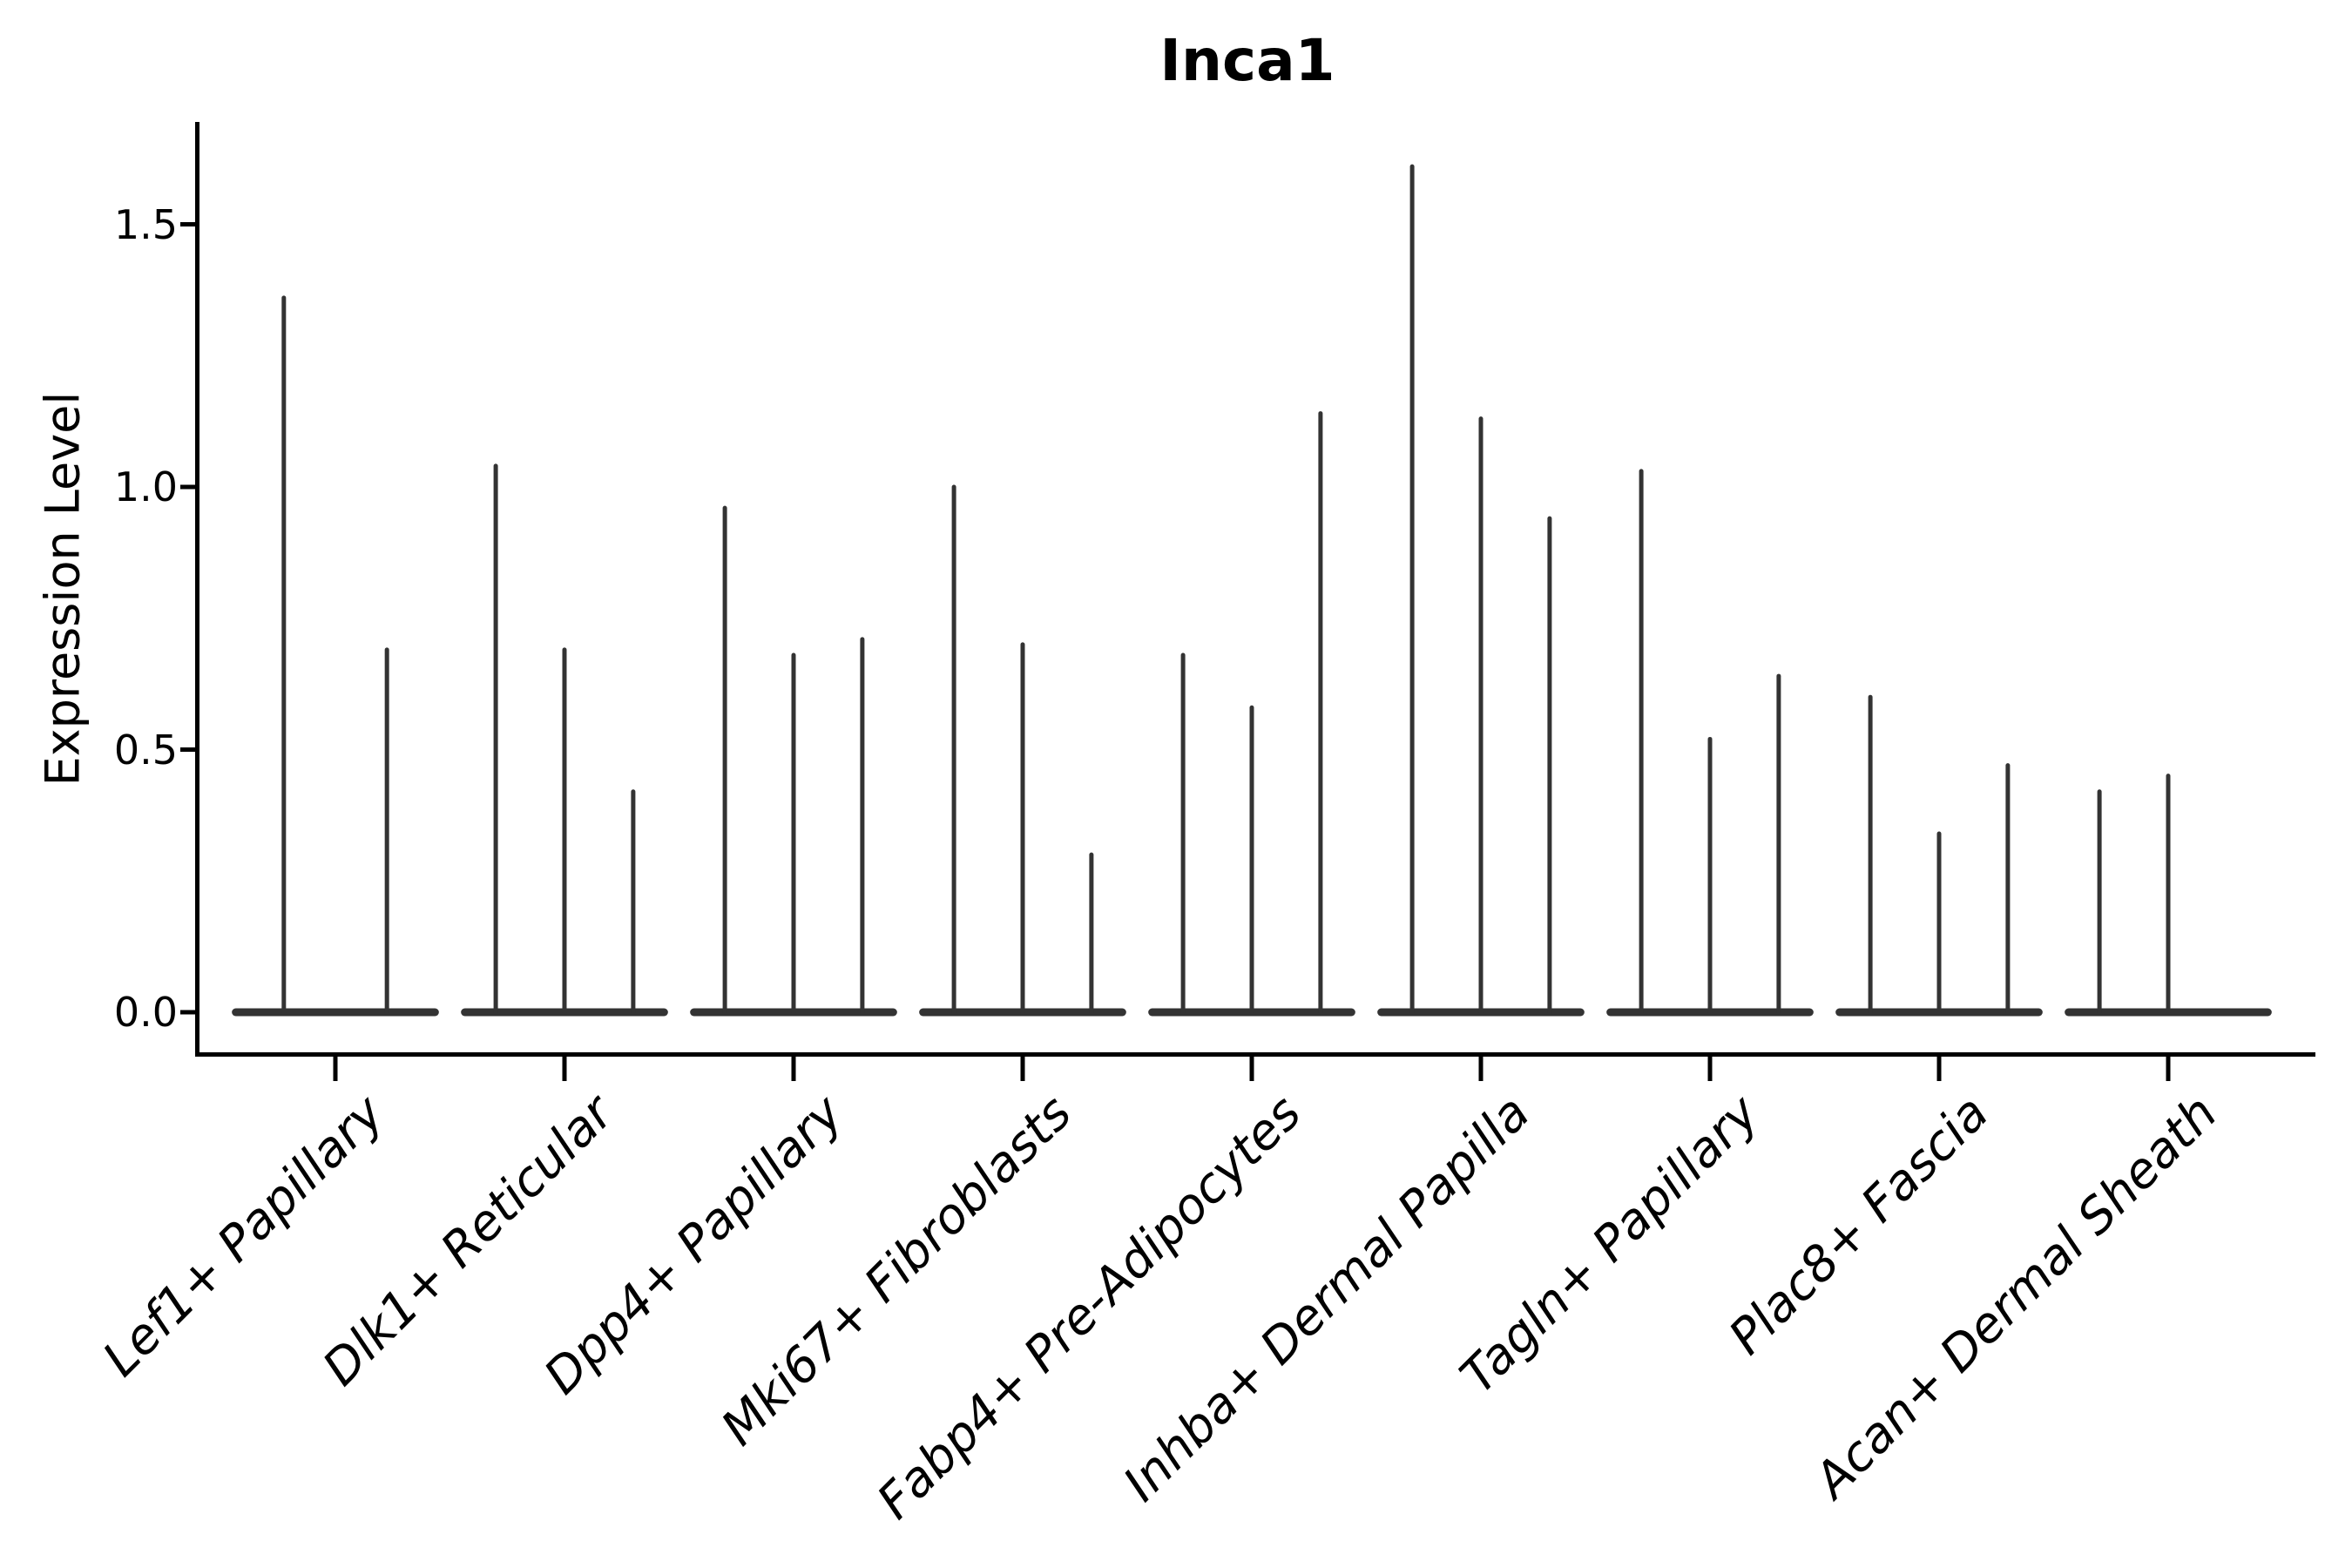 This screenshot has width=2352, height=1568. What do you see at coordinates (145, 486) in the screenshot?
I see `y-tick-label: 1.0` at bounding box center [145, 486].